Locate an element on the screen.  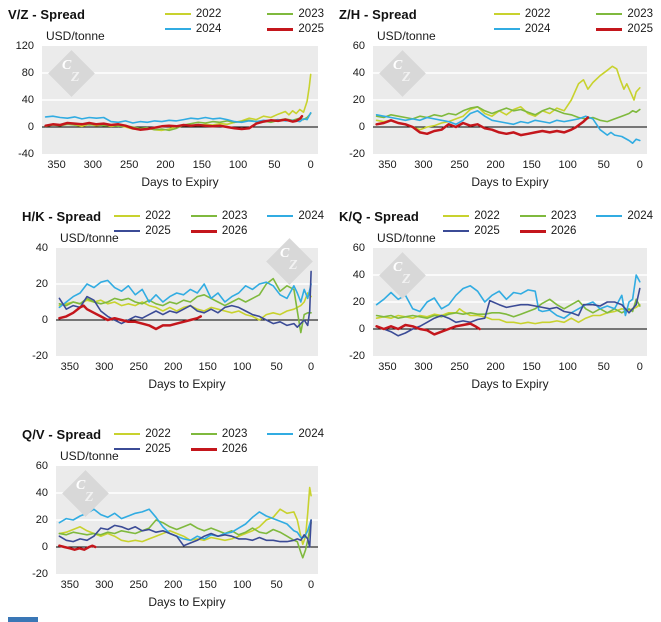
series-line-2026 is located at coordinates (77, 547).